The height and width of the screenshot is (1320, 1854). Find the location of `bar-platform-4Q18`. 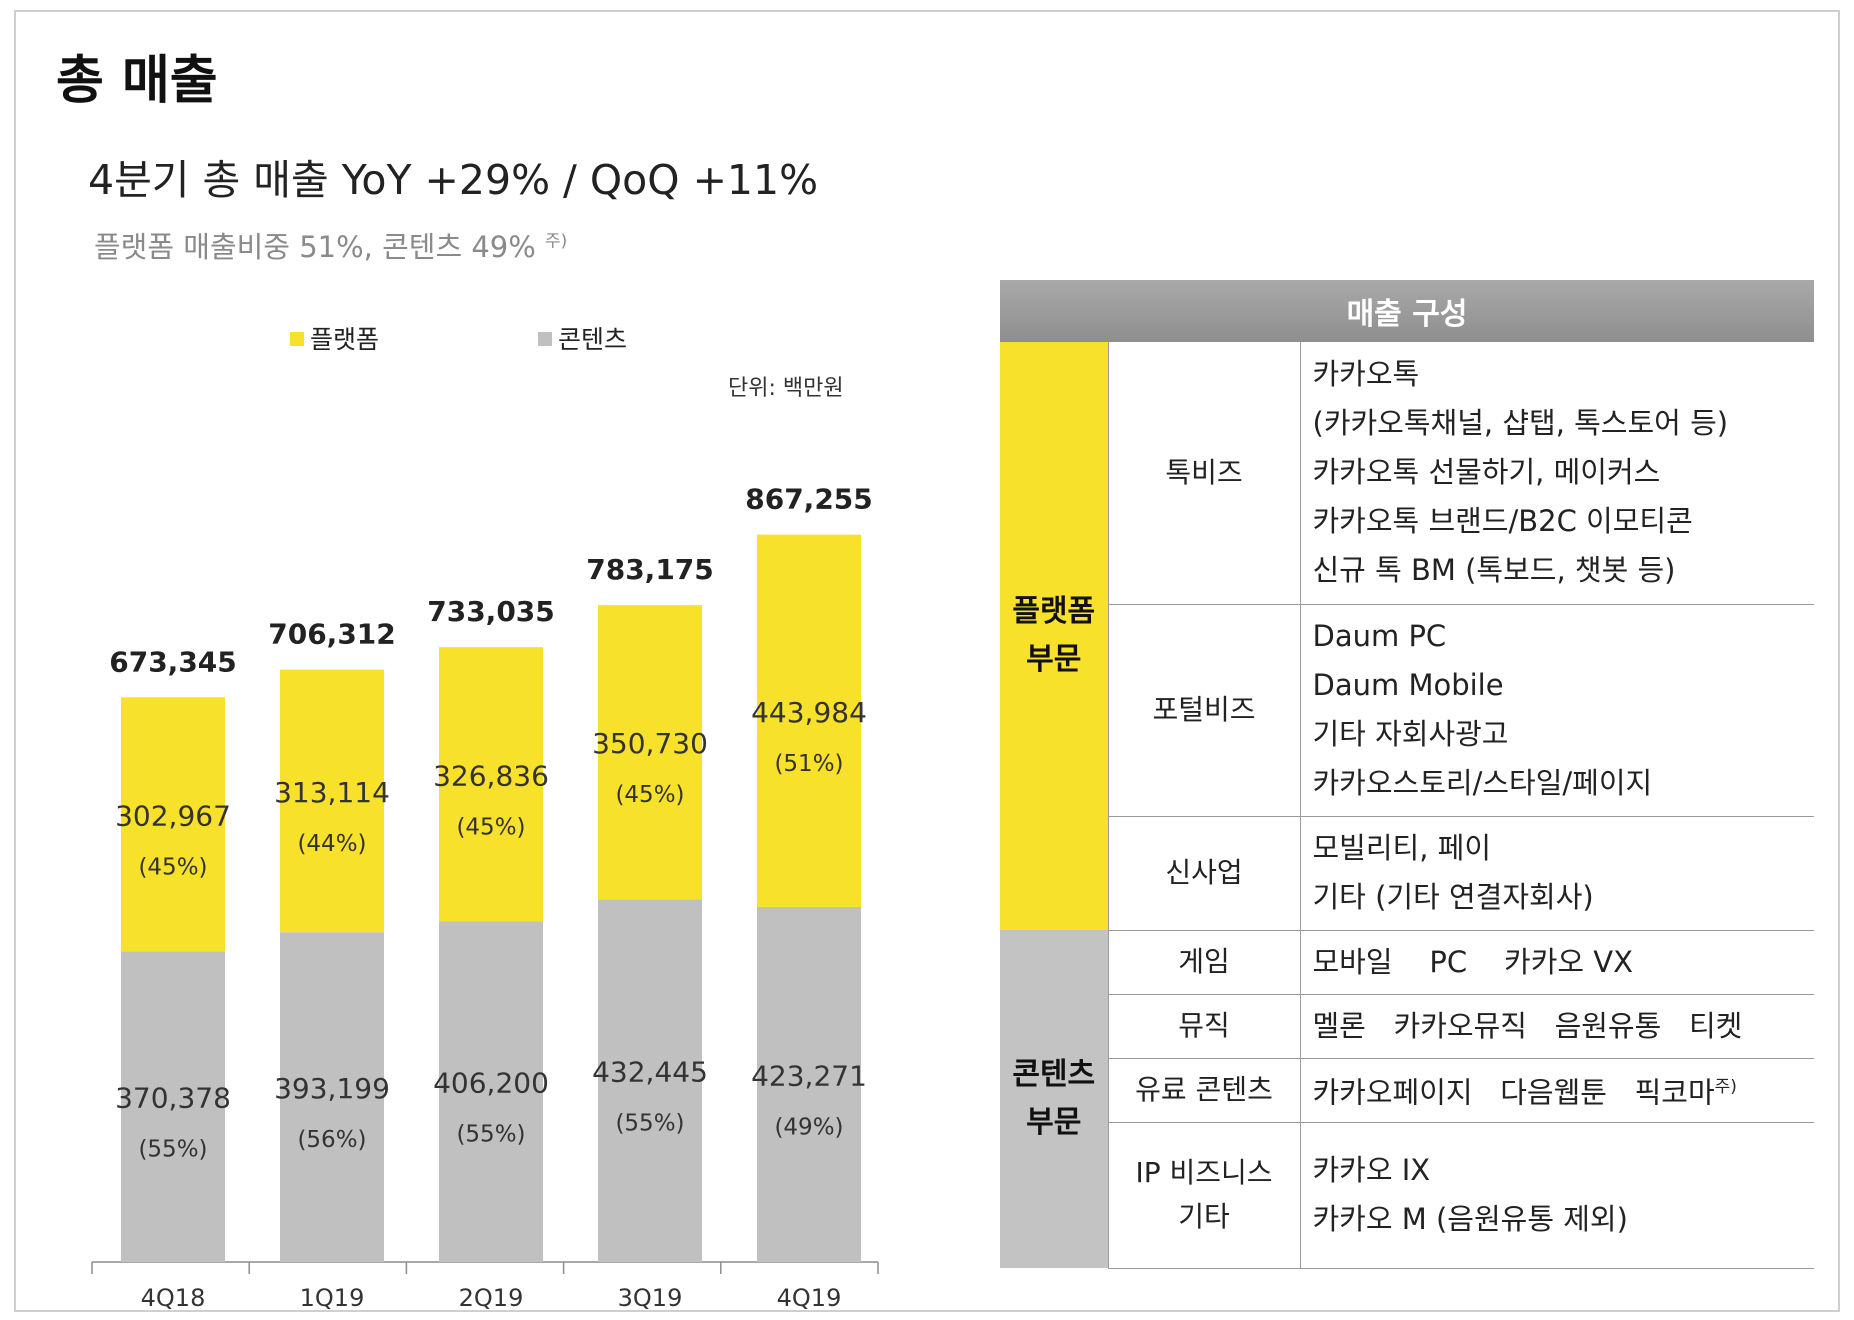

bar-platform-4Q18 is located at coordinates (173, 824).